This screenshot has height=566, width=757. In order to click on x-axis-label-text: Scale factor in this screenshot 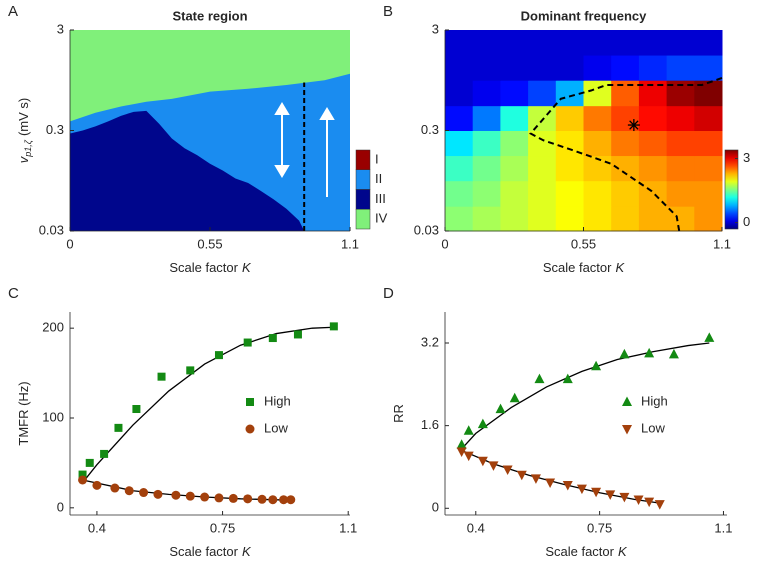, I will do `click(203, 551)`.